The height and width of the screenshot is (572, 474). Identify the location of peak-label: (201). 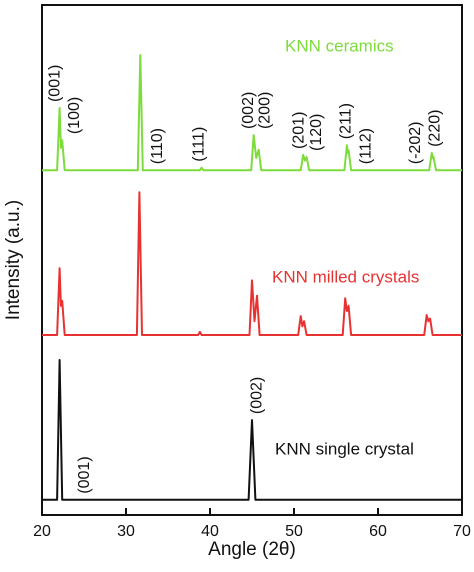
(298, 130).